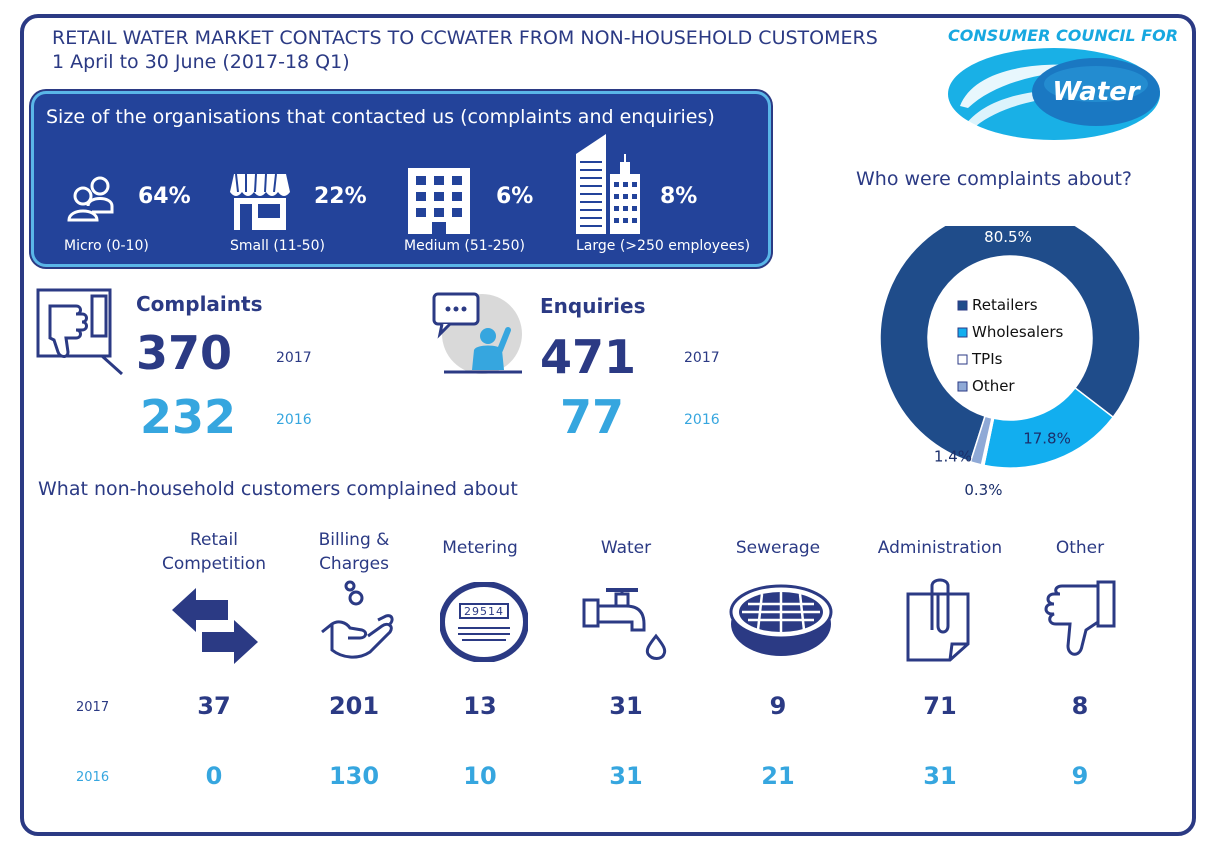 The image size is (1212, 857). What do you see at coordinates (592, 417) in the screenshot?
I see `enquiries-2016-value: 77` at bounding box center [592, 417].